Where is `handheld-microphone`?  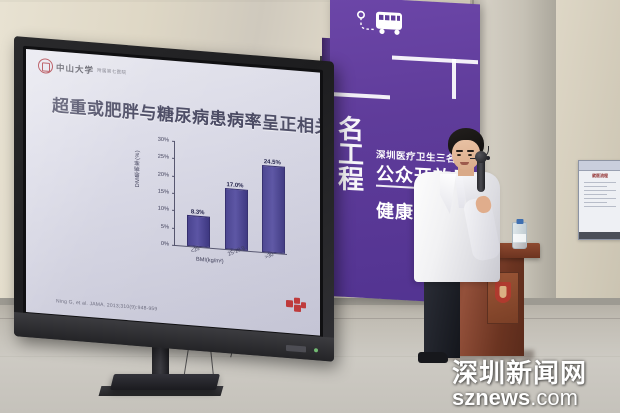
handheld-microphone is located at coordinates (481, 171).